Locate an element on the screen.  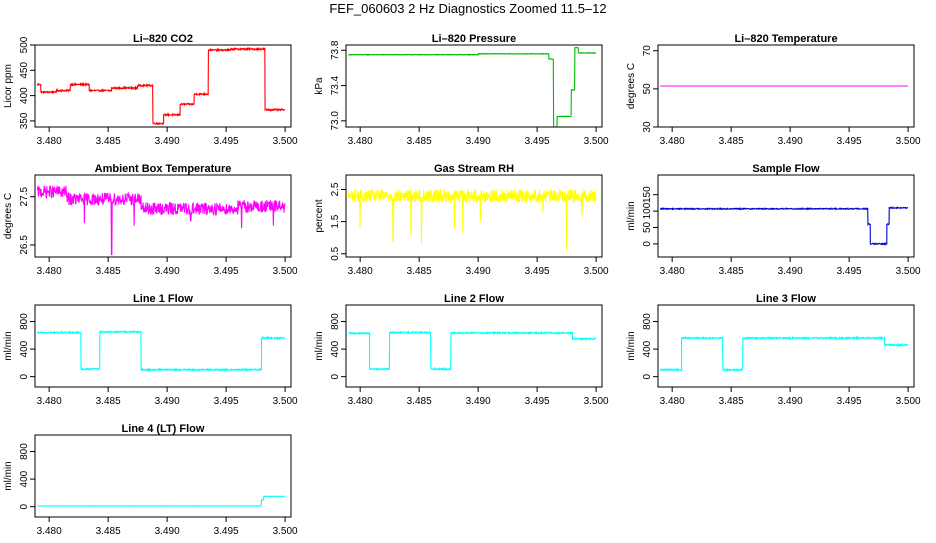
y-tick-label: 73.8 is located at coordinates (335, 50).